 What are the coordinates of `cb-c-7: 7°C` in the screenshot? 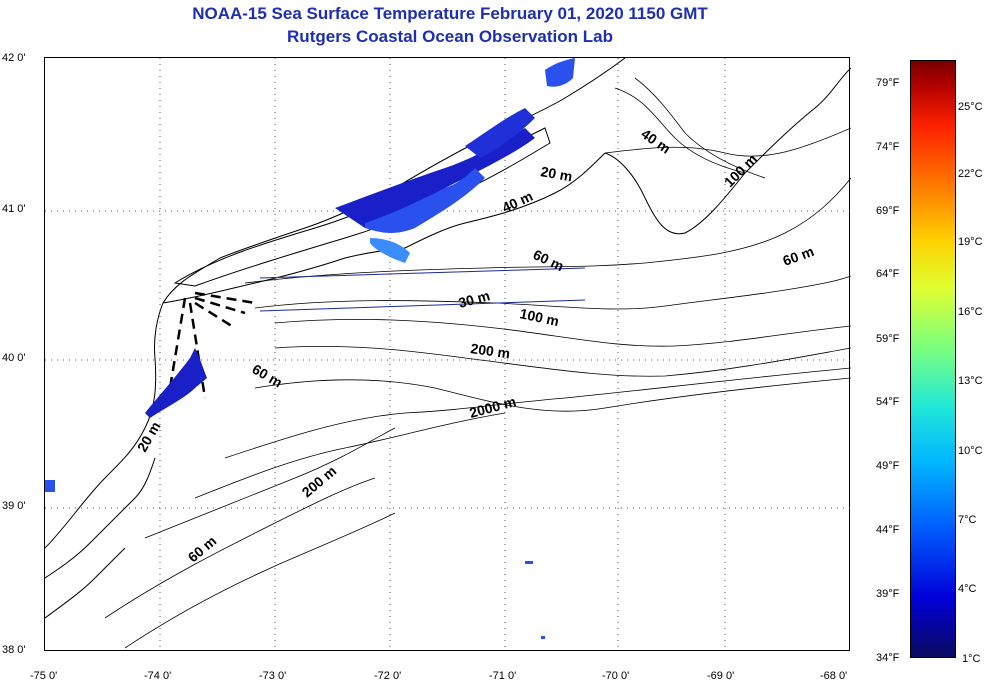 It's located at (967, 520).